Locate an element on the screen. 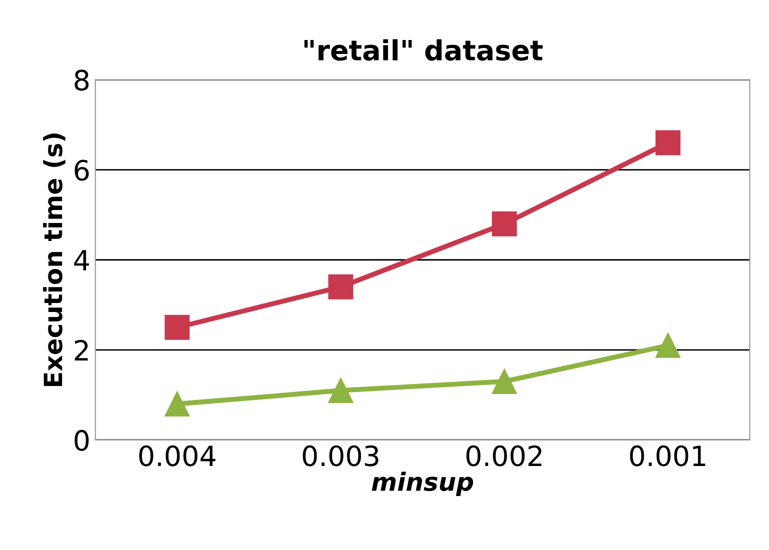  y-axis-title: Execution time (s) is located at coordinates (54, 260).